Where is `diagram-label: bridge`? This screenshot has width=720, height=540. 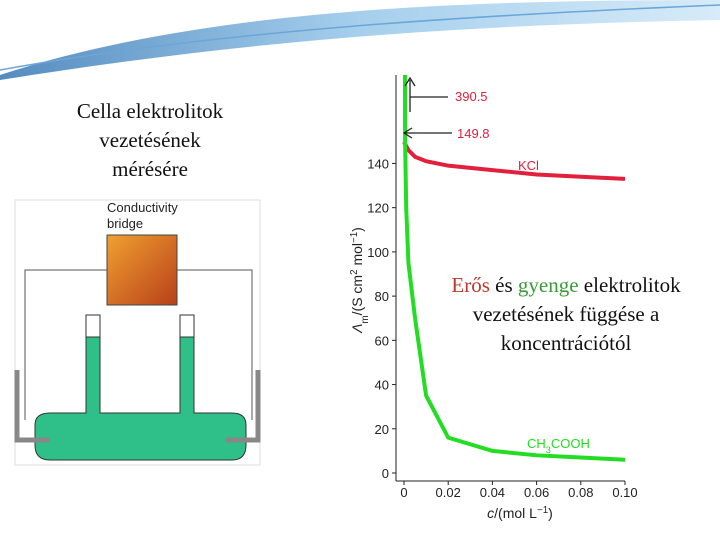 diagram-label: bridge is located at coordinates (125, 223).